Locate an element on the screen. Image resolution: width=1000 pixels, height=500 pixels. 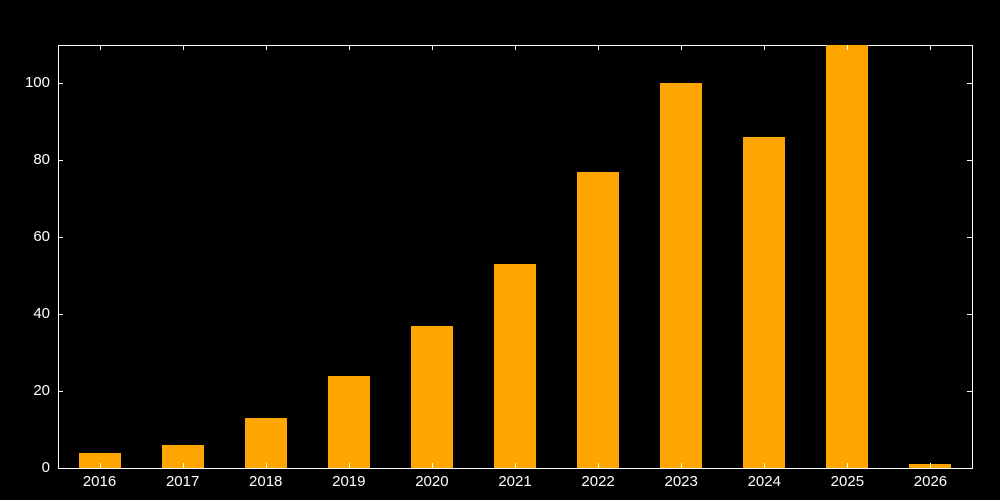
x-tick-label: 2019 is located at coordinates (349, 481).